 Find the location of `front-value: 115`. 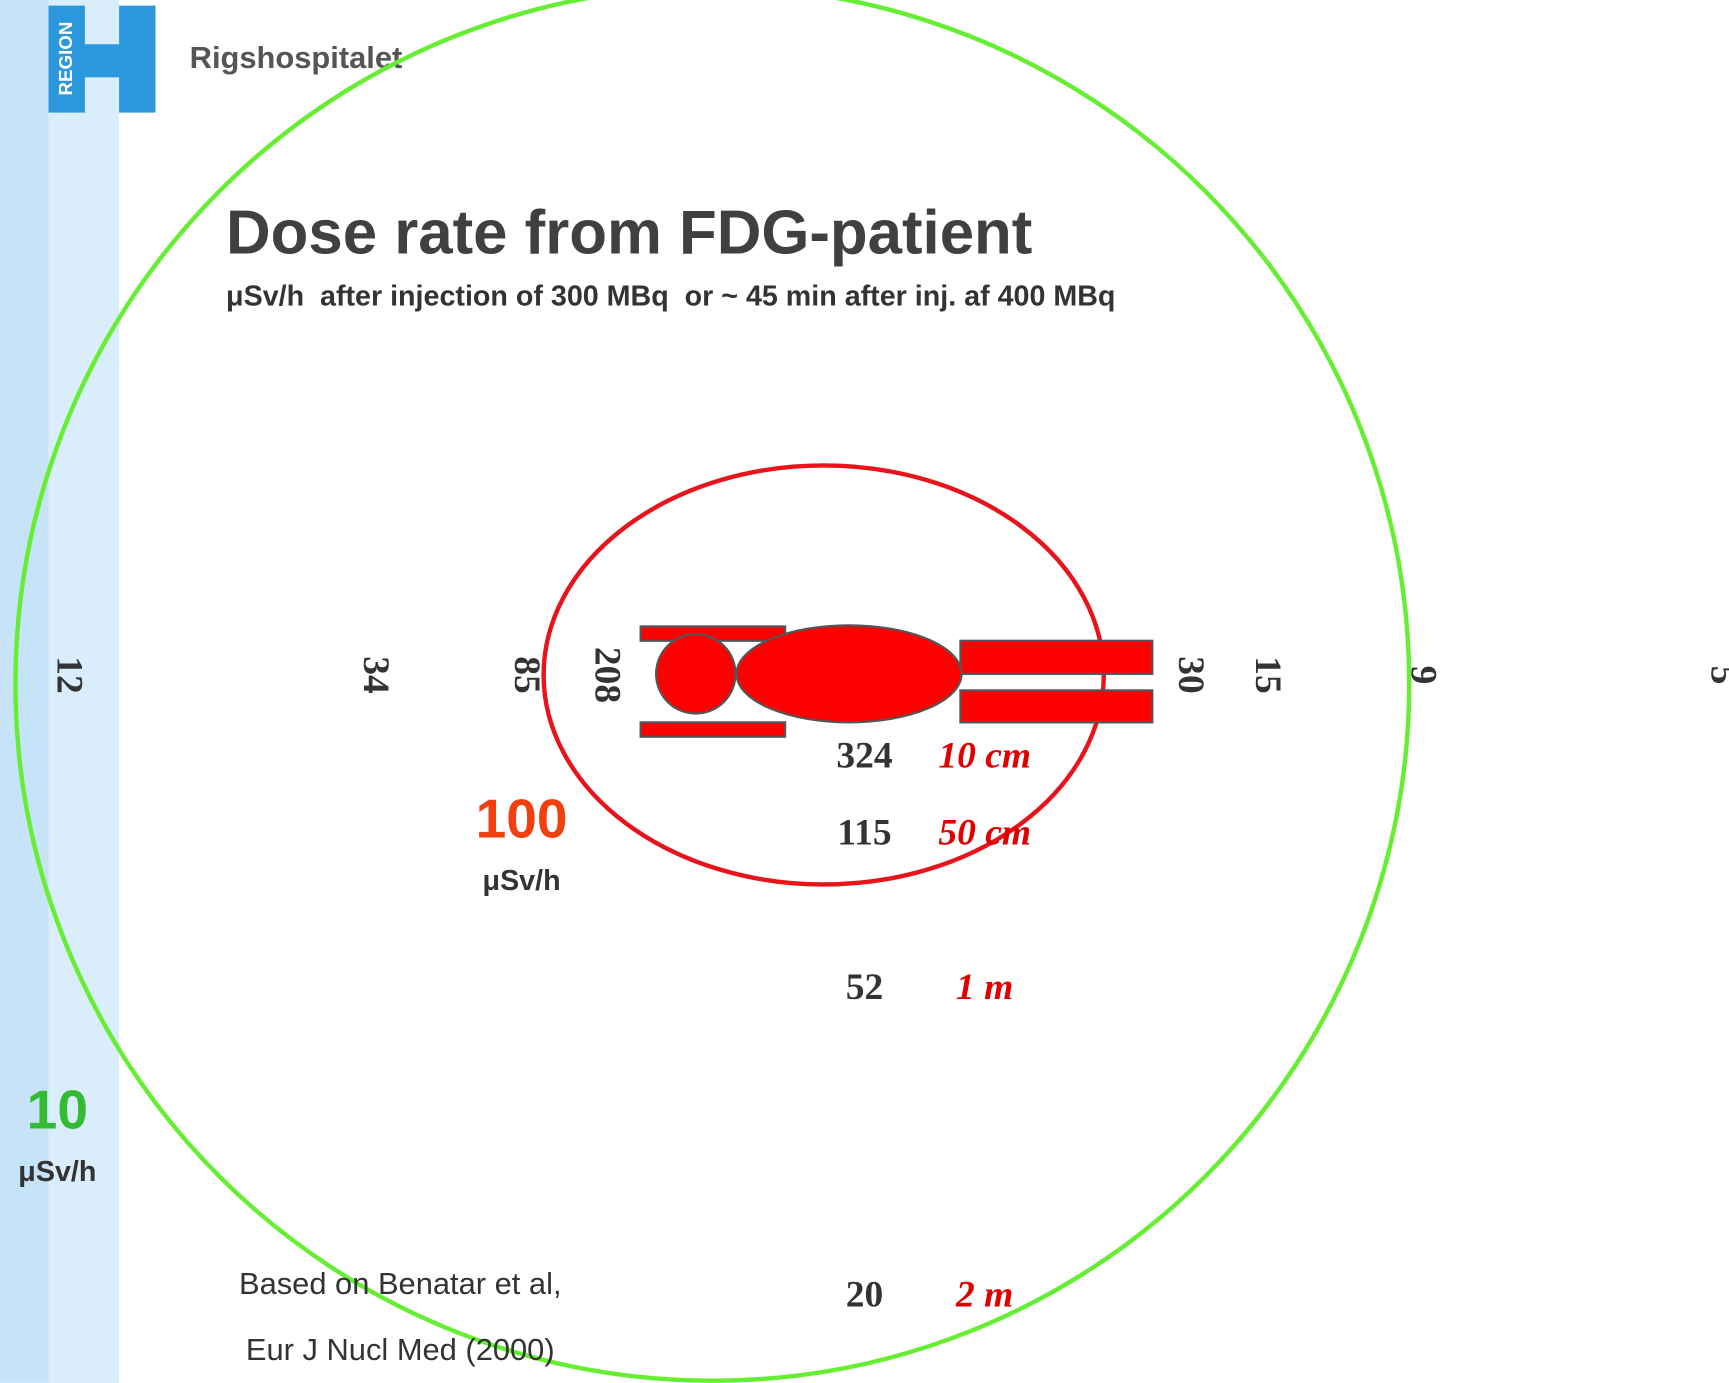

front-value: 115 is located at coordinates (864, 833).